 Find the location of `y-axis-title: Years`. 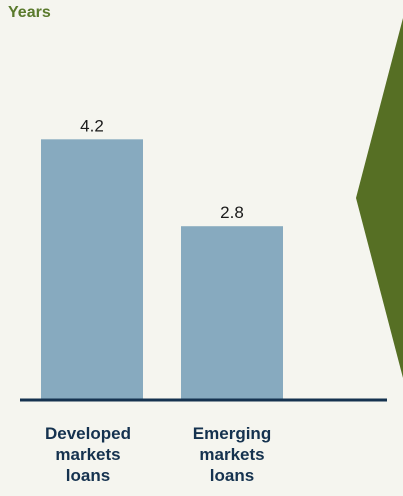

y-axis-title: Years is located at coordinates (29, 12).